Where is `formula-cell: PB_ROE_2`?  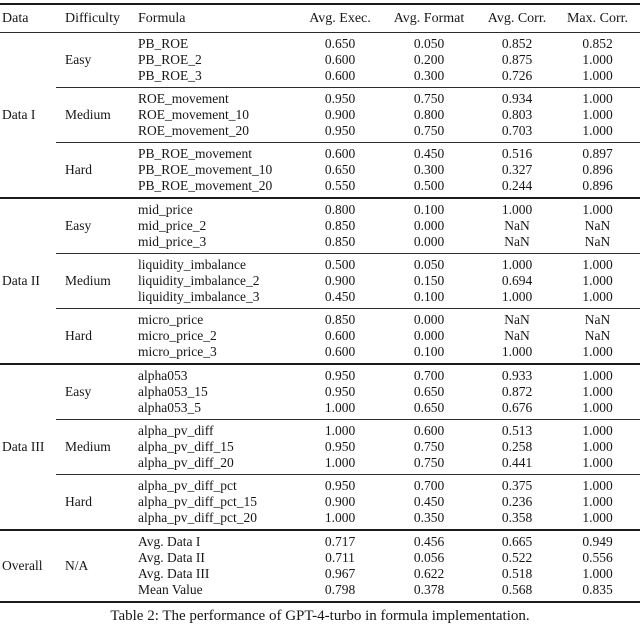 formula-cell: PB_ROE_2 is located at coordinates (170, 59).